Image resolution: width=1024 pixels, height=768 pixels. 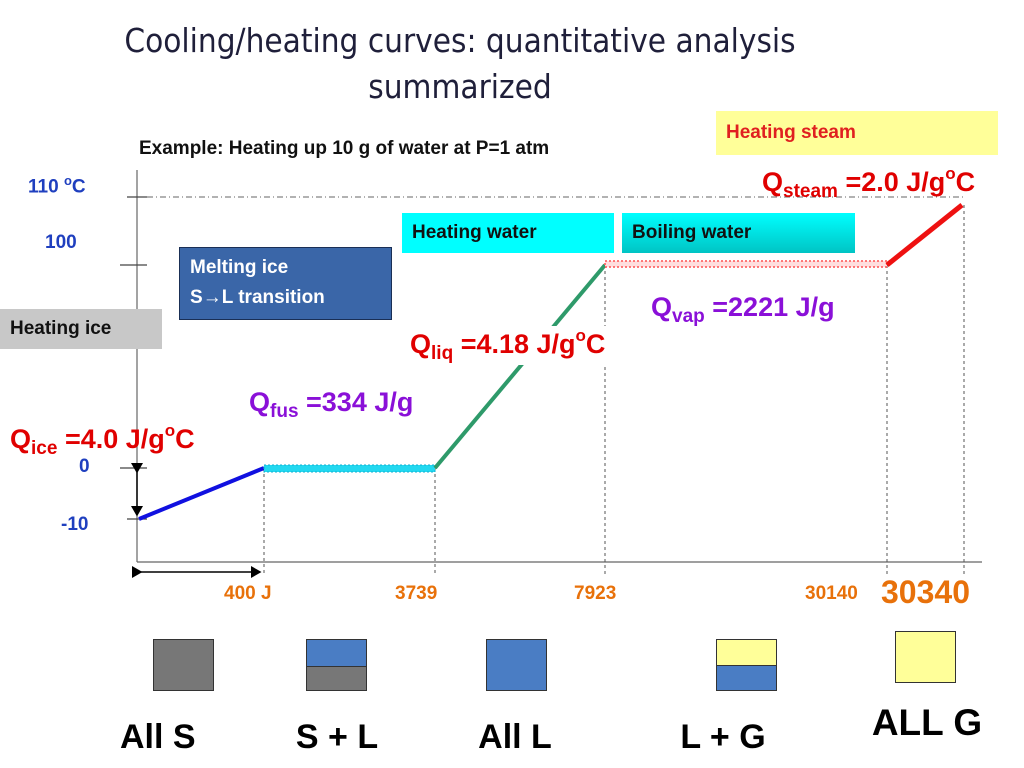 What do you see at coordinates (285, 283) in the screenshot?
I see `melting-ice-box: Melting ice S→L transition` at bounding box center [285, 283].